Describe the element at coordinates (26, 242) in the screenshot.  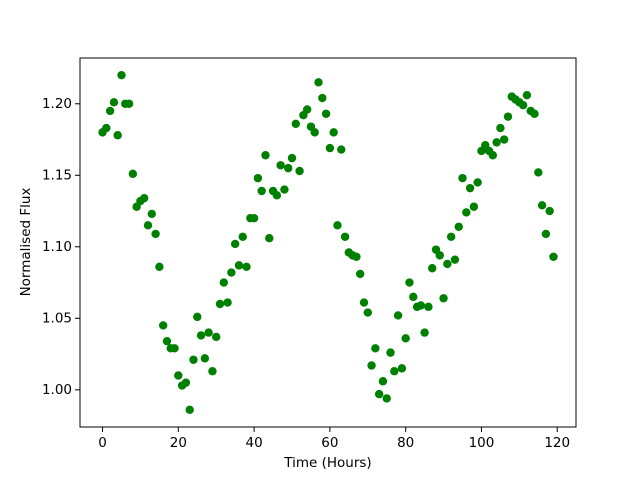
I see `y-axis-label: Normalised Flux` at that location.